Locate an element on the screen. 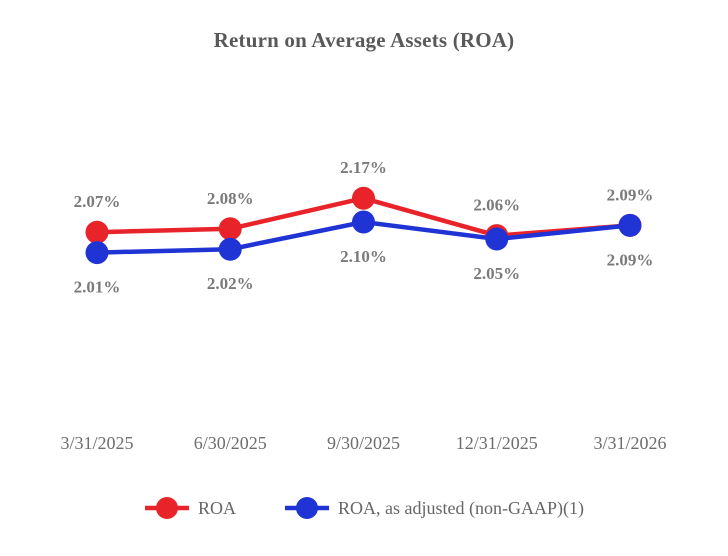 The height and width of the screenshot is (556, 728). legend: ROA ROA, as adjusted (non-GAAP)(1) is located at coordinates (364, 508).